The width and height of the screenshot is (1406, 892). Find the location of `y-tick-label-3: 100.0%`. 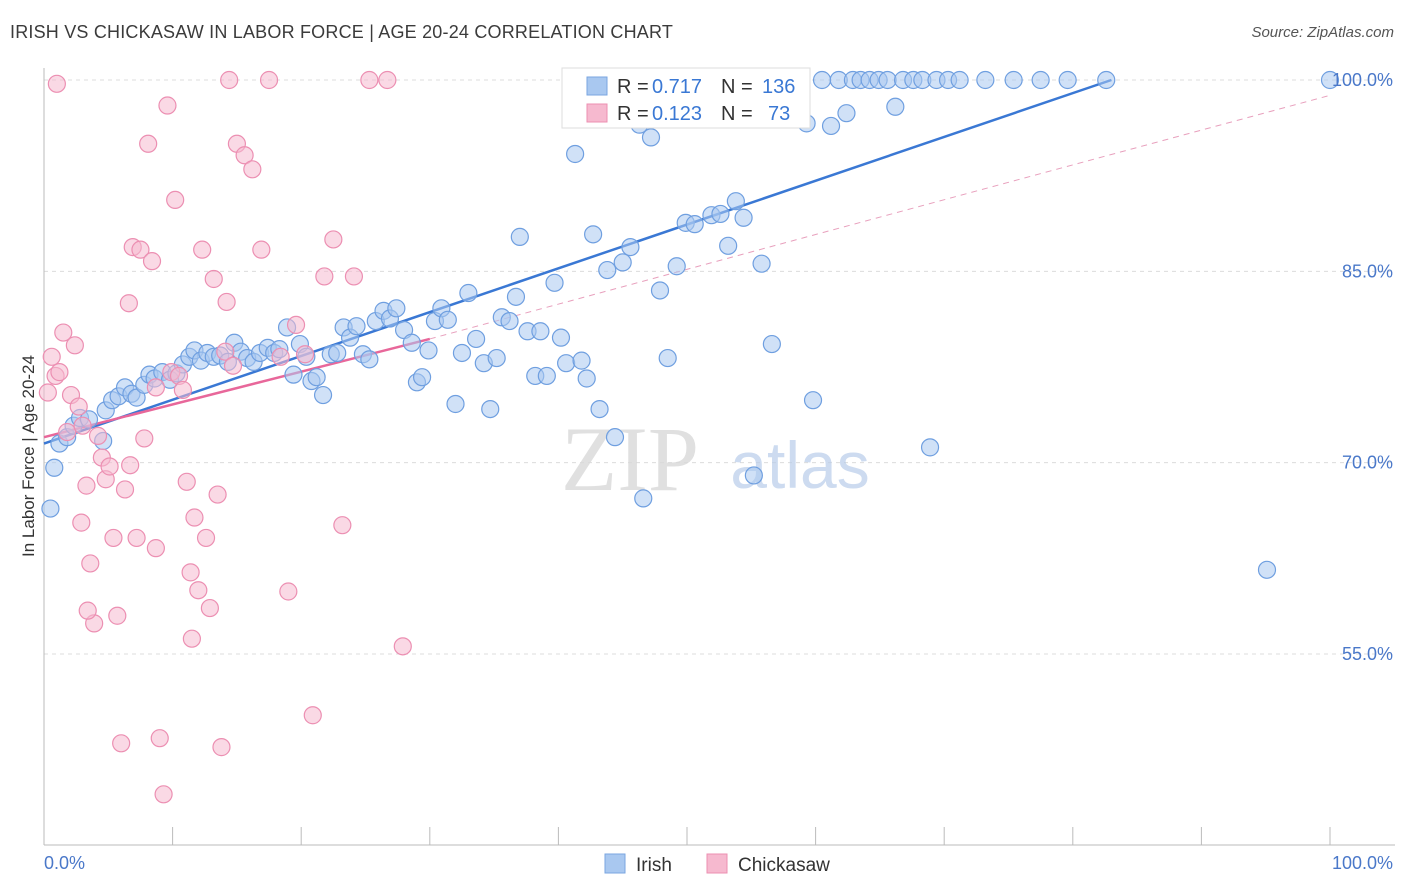

y-tick-label-3: 100.0% is located at coordinates (1362, 80).